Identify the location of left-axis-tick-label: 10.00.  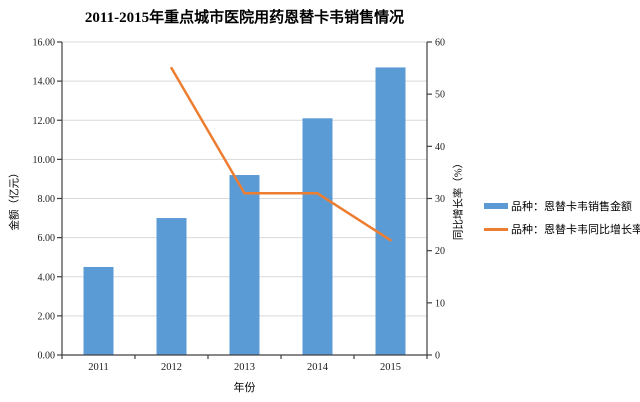
(44, 160).